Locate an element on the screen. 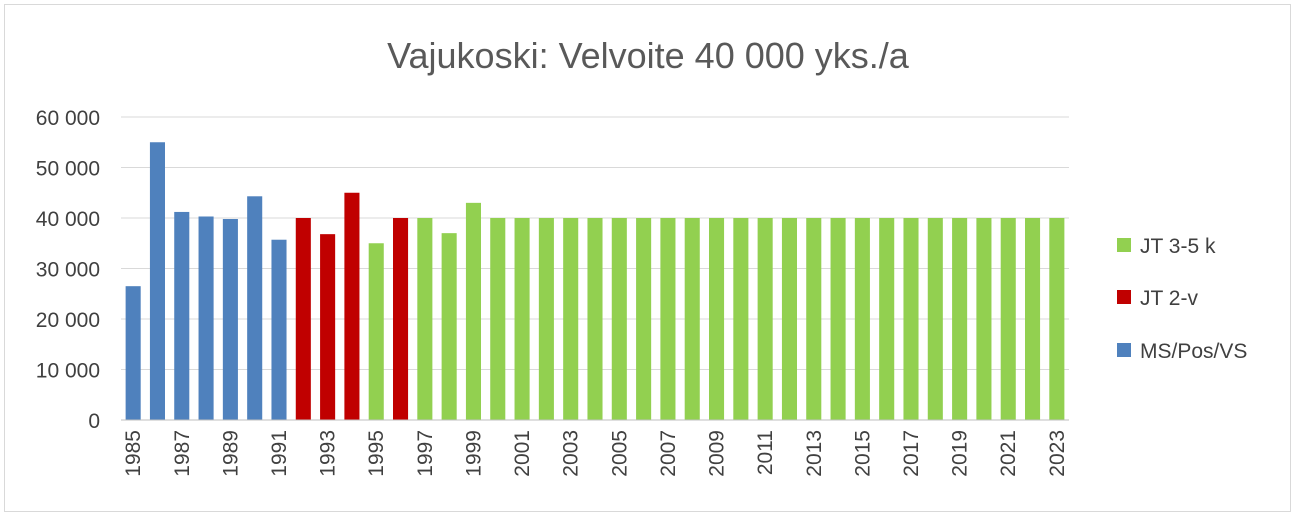  legend: JT 3-5 k JT 2-v MS/Pos/VS is located at coordinates (1182, 299).